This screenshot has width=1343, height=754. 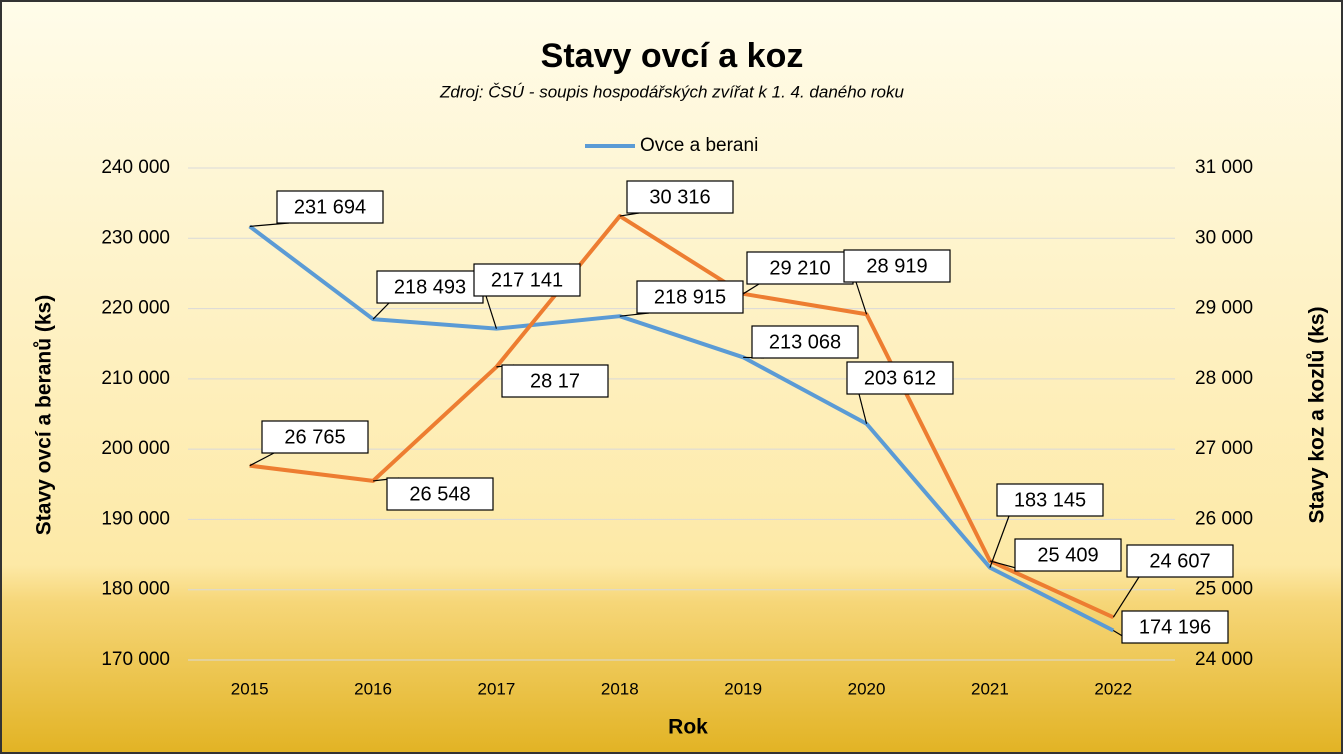 I want to click on x-axis-title: Rok, so click(x=688, y=727).